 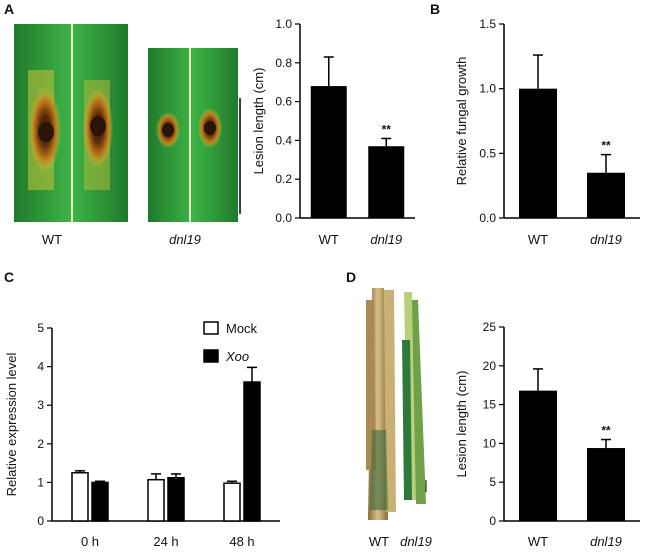 What do you see at coordinates (379, 541) in the screenshot?
I see `photo-label-d-wt: WT` at bounding box center [379, 541].